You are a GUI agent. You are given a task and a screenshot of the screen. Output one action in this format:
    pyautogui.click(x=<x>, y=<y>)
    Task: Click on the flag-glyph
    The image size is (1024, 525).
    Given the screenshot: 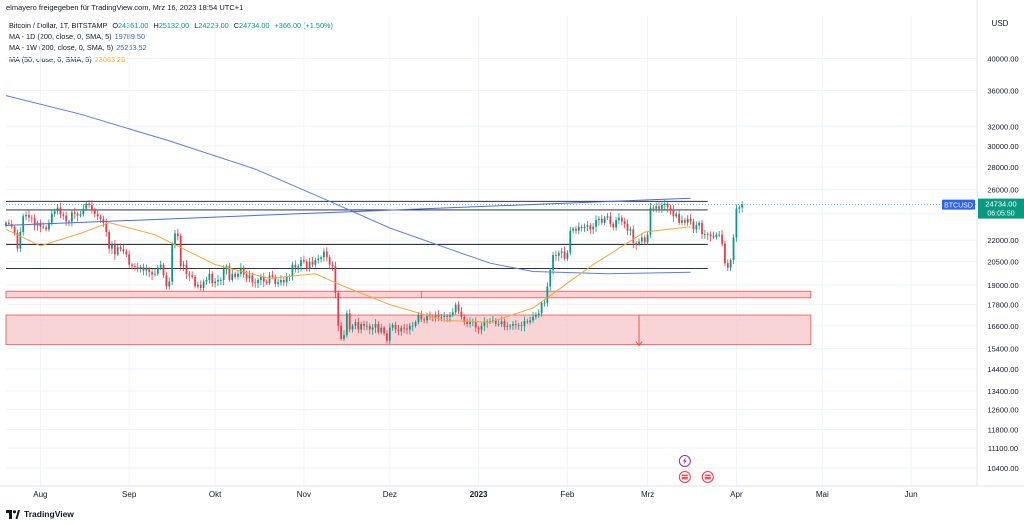 What is the action you would take?
    pyautogui.click(x=707, y=477)
    